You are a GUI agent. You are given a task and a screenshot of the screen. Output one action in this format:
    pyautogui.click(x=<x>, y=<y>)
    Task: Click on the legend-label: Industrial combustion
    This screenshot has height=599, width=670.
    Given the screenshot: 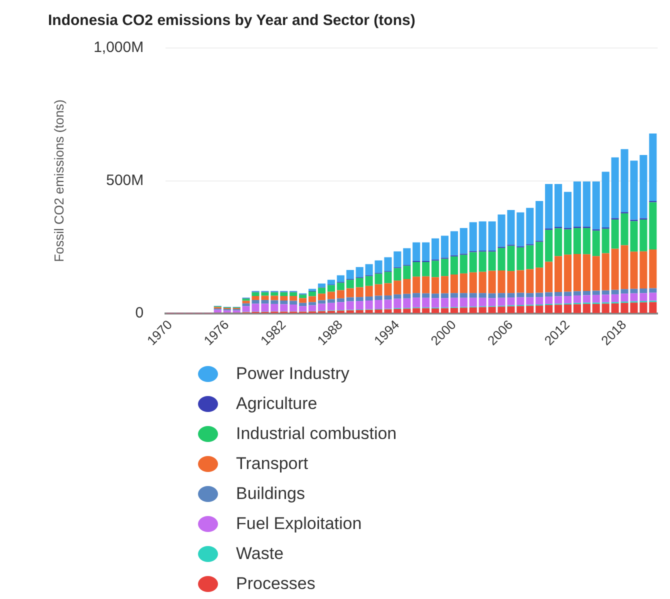 What is the action you would take?
    pyautogui.click(x=316, y=434)
    